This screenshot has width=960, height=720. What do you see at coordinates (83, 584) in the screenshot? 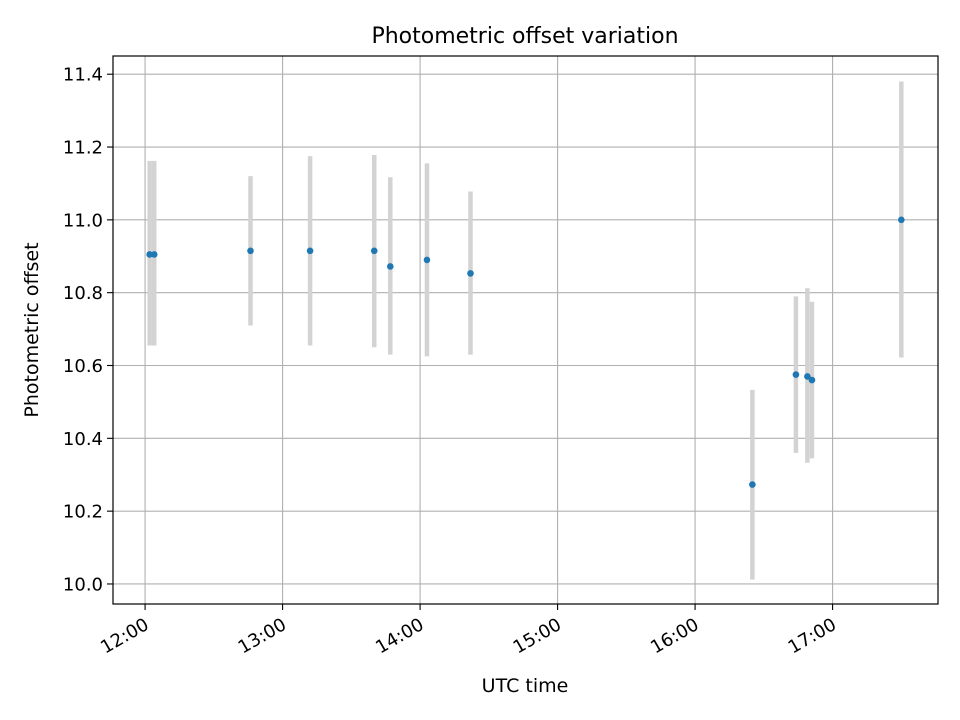
I see `y-tick-label: 10.0` at bounding box center [83, 584].